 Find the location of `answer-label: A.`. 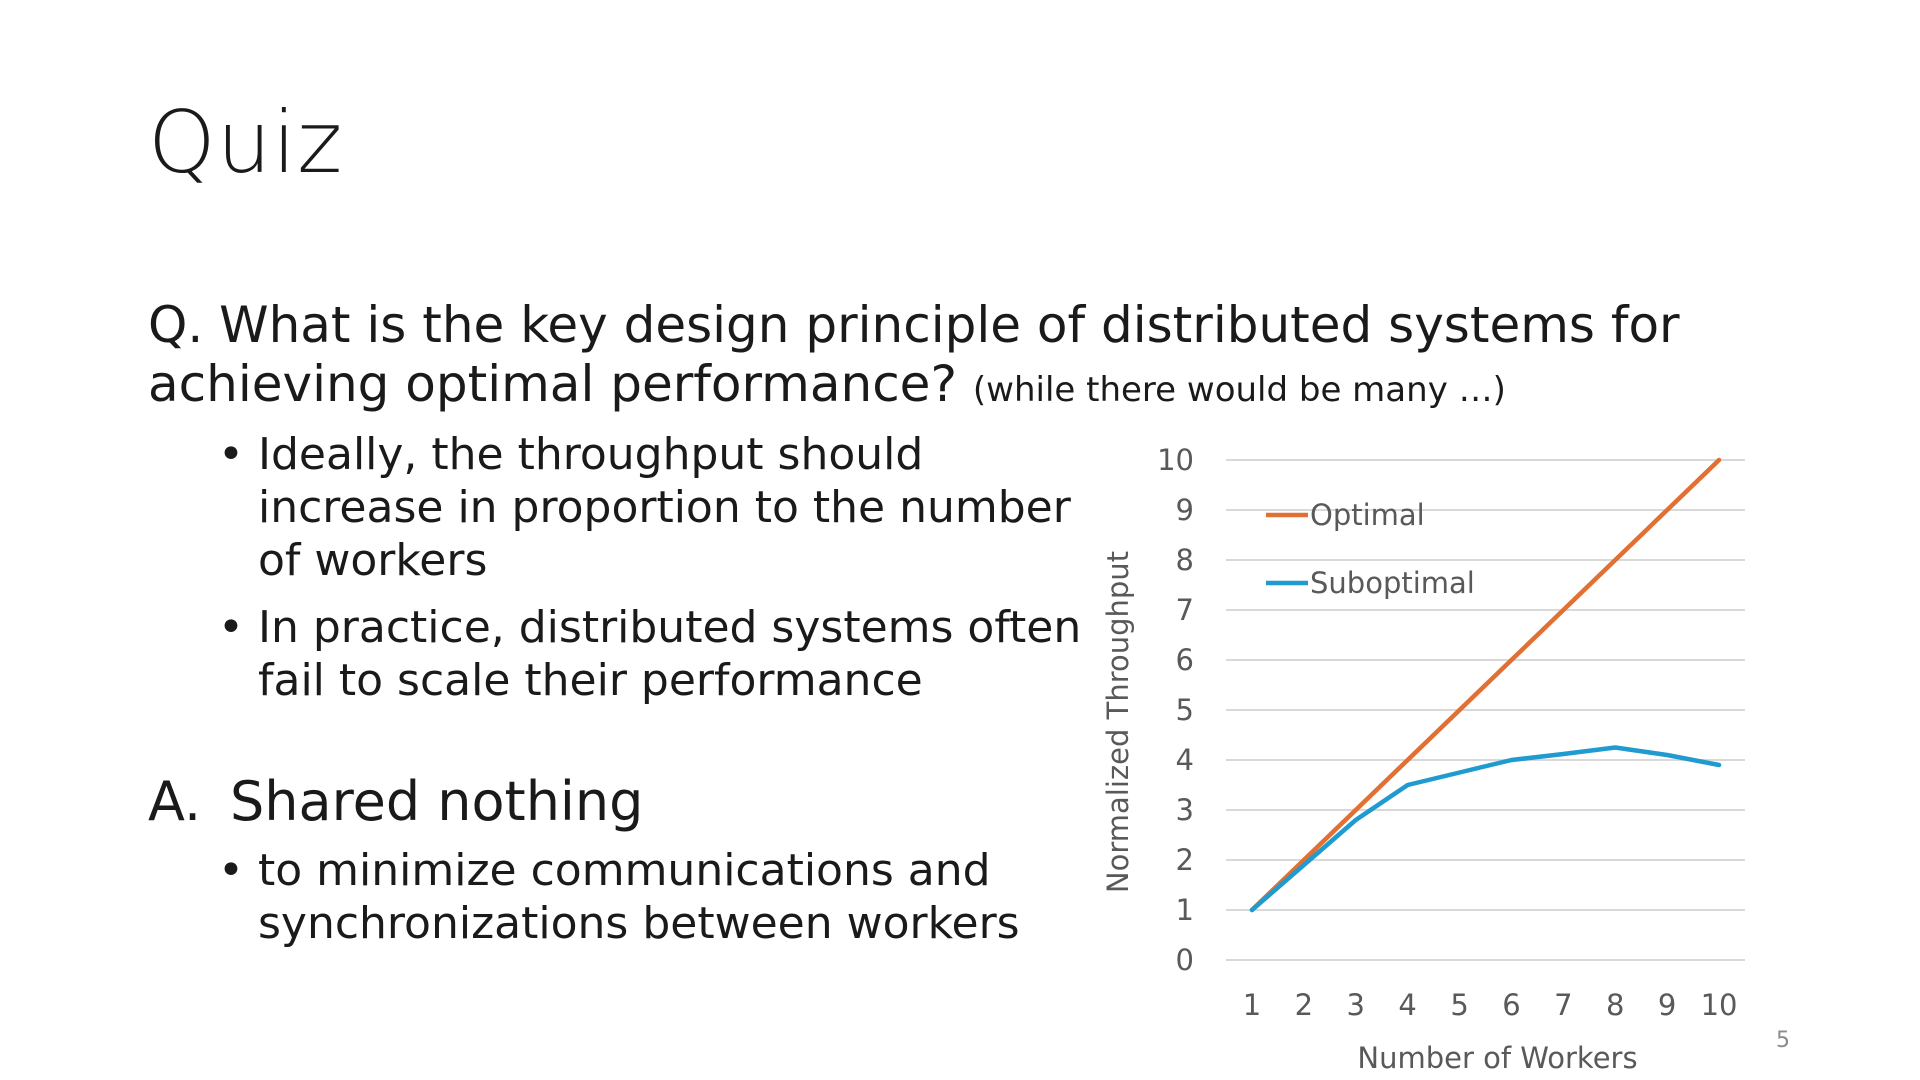

answer-label: A. is located at coordinates (175, 801).